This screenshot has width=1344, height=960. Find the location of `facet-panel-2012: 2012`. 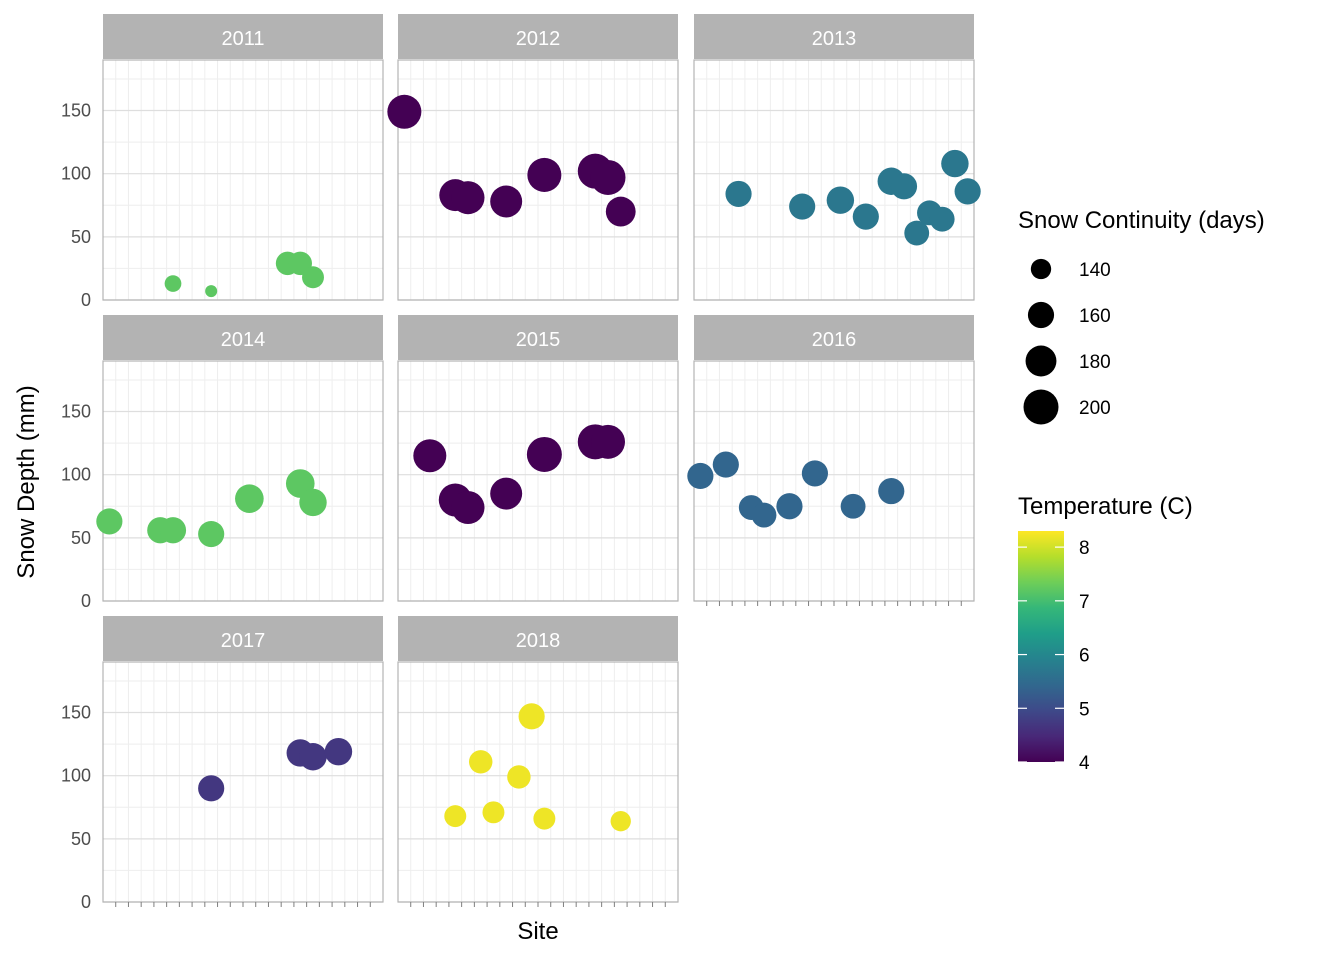

facet-panel-2012: 2012 is located at coordinates (533, 157).